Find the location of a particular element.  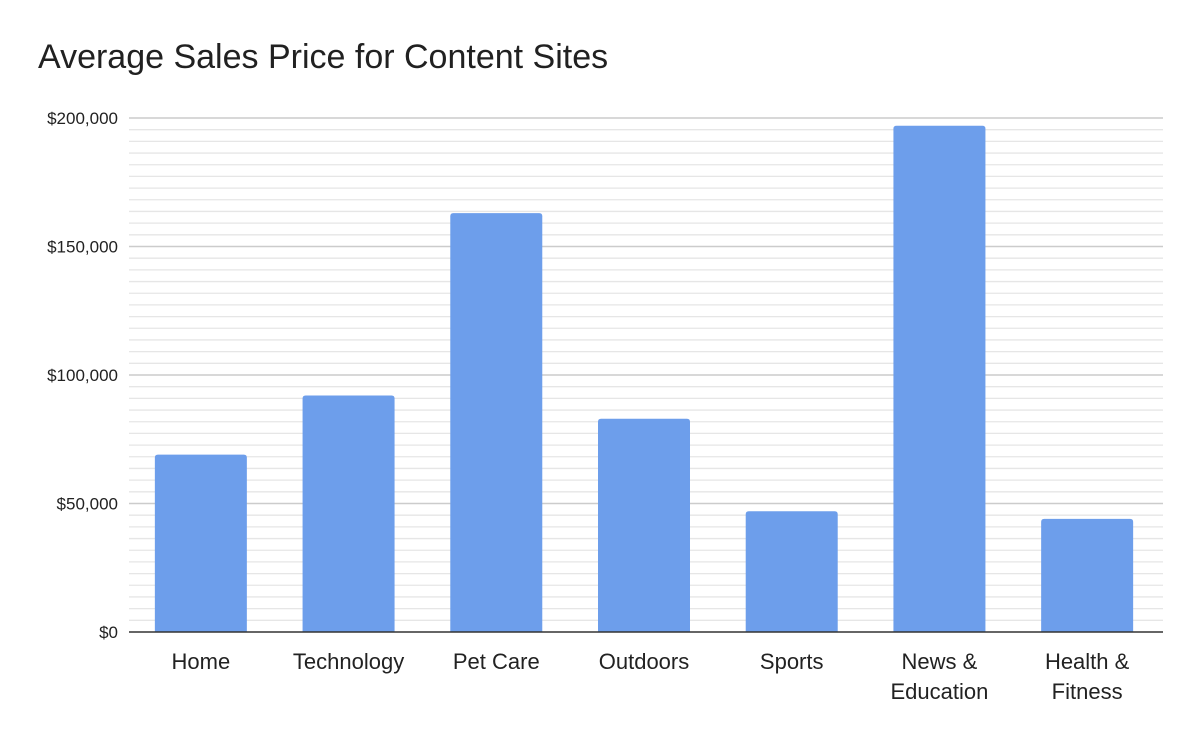

x-tick-label: Health & is located at coordinates (1087, 661).